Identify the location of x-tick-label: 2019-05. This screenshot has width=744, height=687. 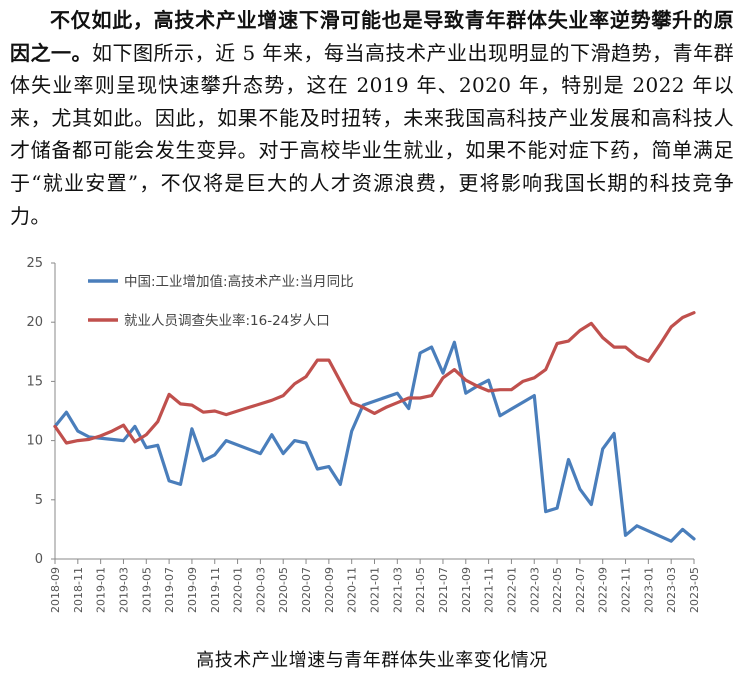
(146, 590).